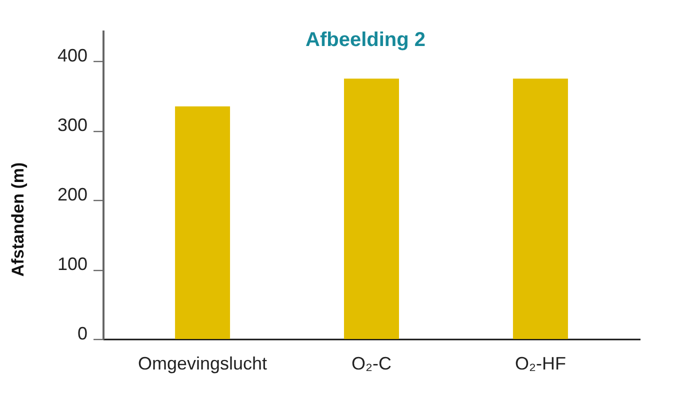 Image resolution: width=681 pixels, height=403 pixels. Describe the element at coordinates (18, 219) in the screenshot. I see `y-axis-title: Afstanden (m)` at that location.